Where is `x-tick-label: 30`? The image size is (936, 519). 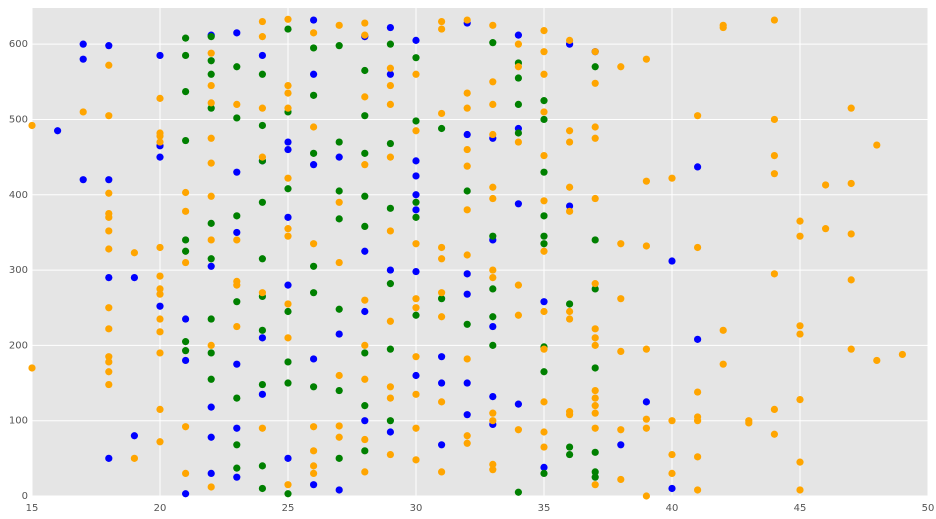
x-tick-label: 30 is located at coordinates (416, 508).